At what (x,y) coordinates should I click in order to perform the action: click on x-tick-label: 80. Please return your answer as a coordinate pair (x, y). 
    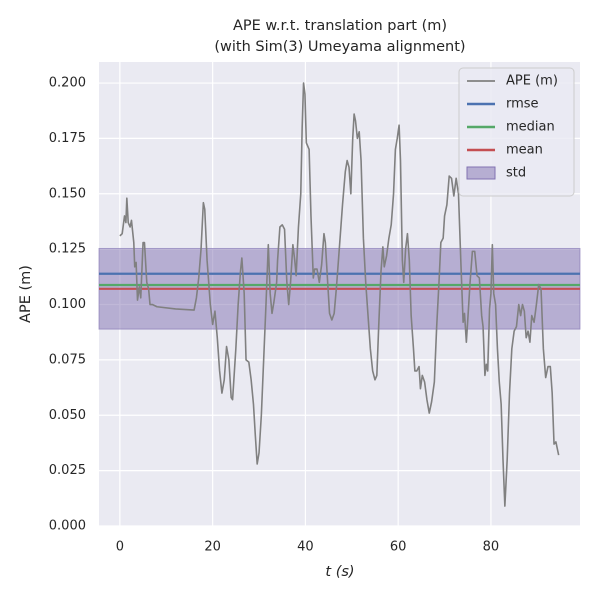
    Looking at the image, I should click on (491, 547).